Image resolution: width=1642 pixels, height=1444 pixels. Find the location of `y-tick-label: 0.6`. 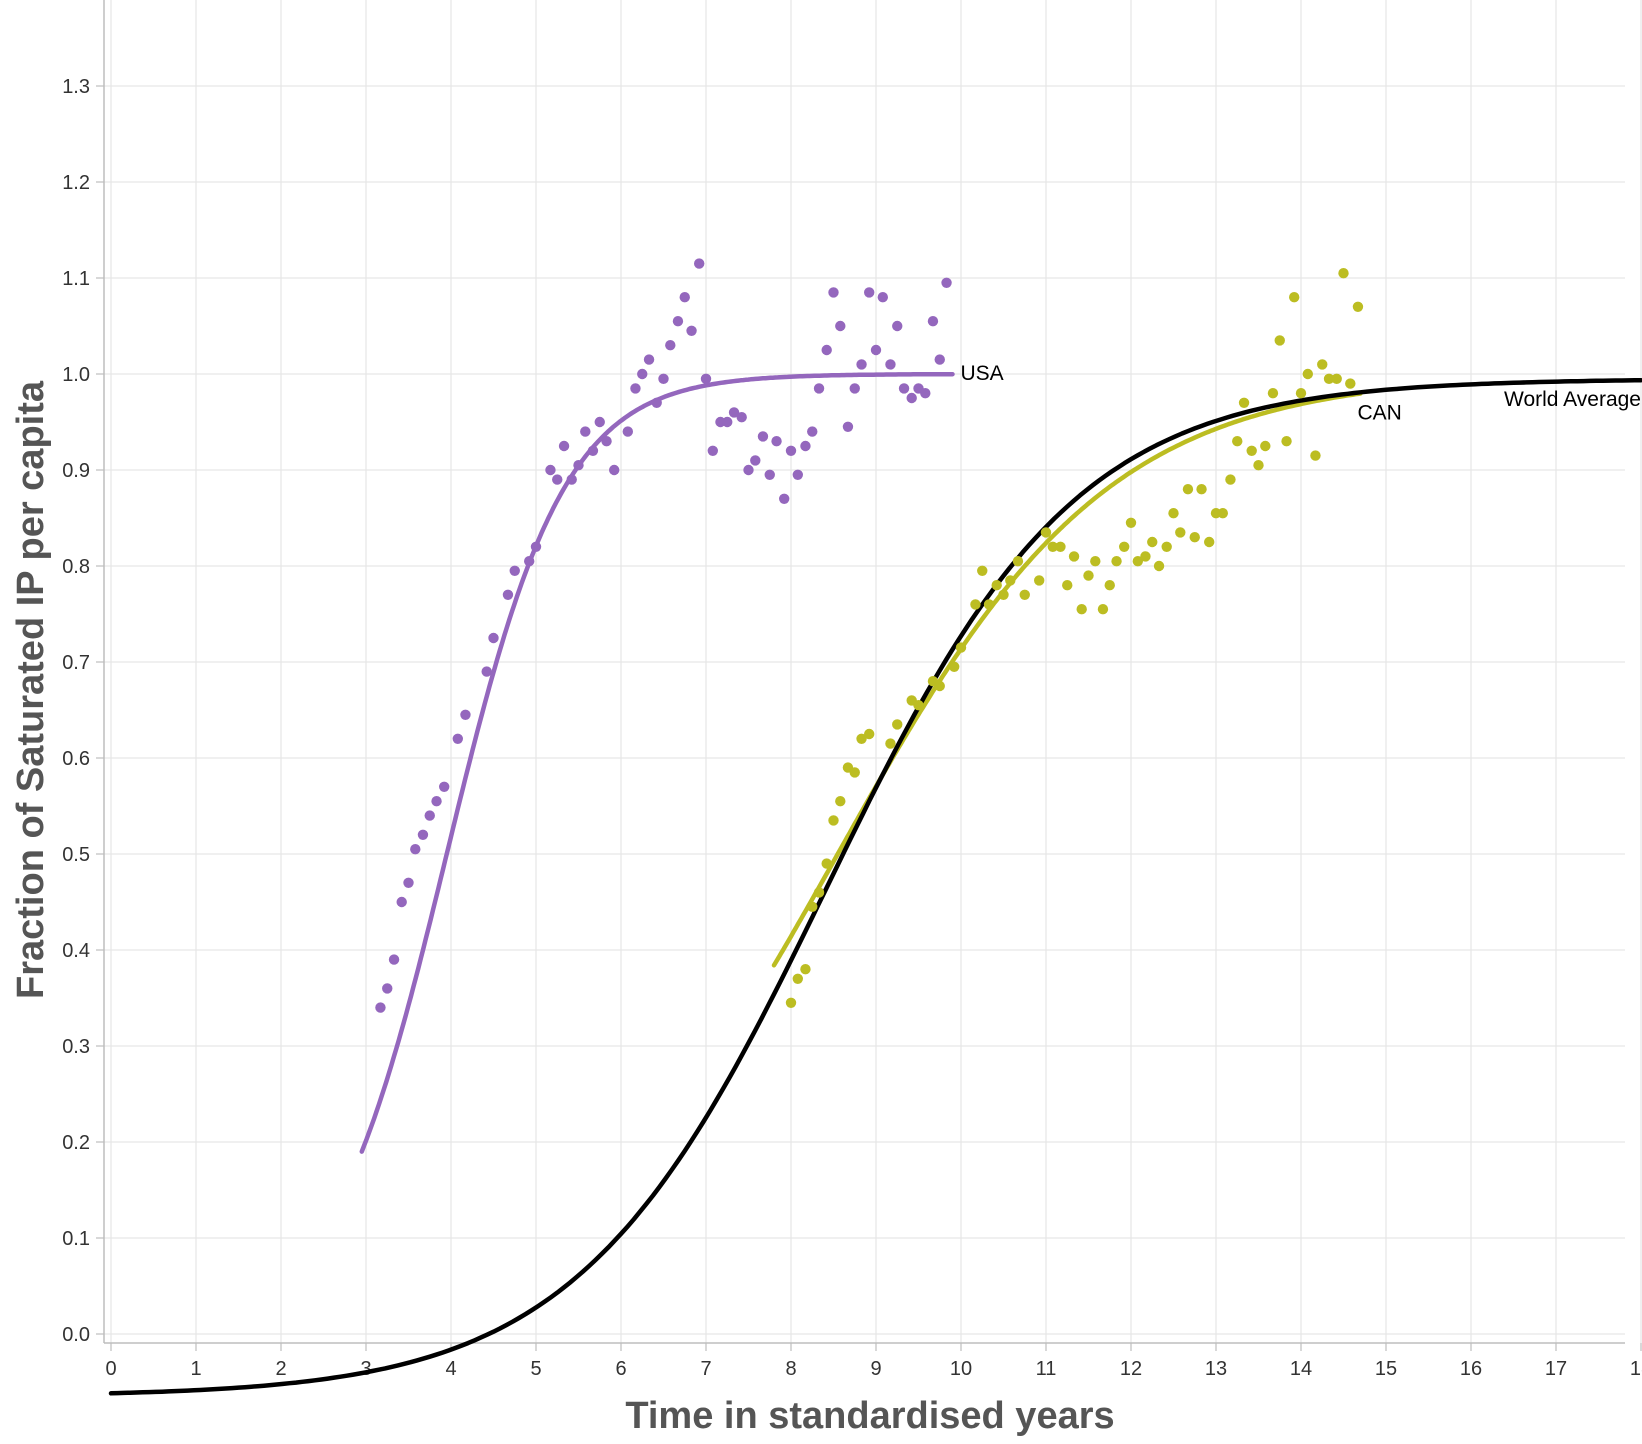

y-tick-label: 0.6 is located at coordinates (76, 759).